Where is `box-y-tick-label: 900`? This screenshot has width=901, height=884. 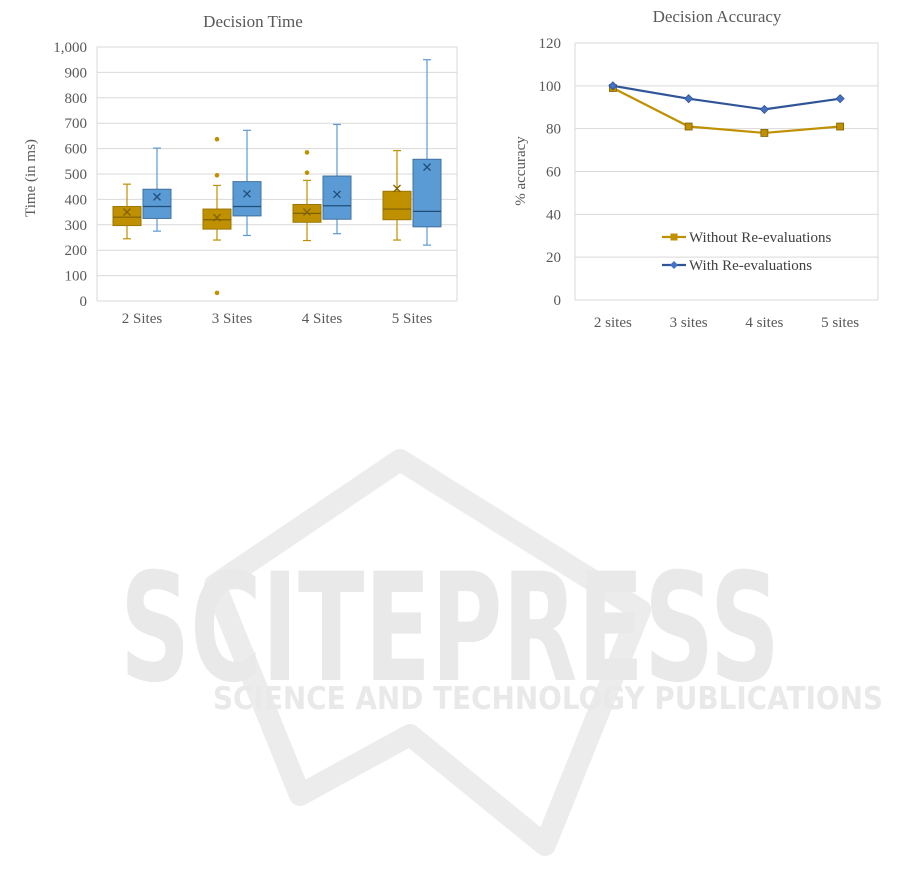 box-y-tick-label: 900 is located at coordinates (76, 73).